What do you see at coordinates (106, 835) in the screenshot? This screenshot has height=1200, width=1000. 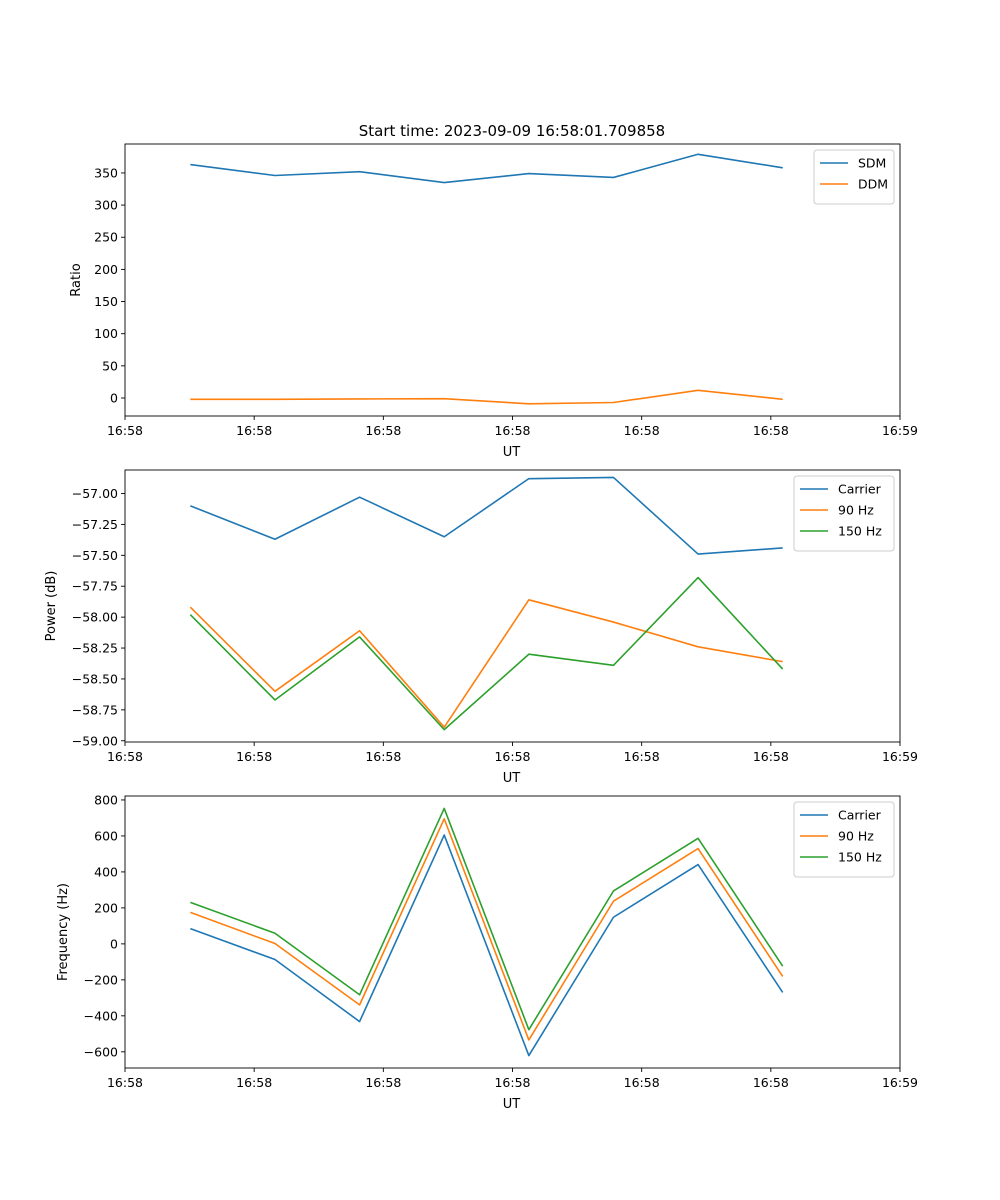 I see `y-tick-label: 600` at bounding box center [106, 835].